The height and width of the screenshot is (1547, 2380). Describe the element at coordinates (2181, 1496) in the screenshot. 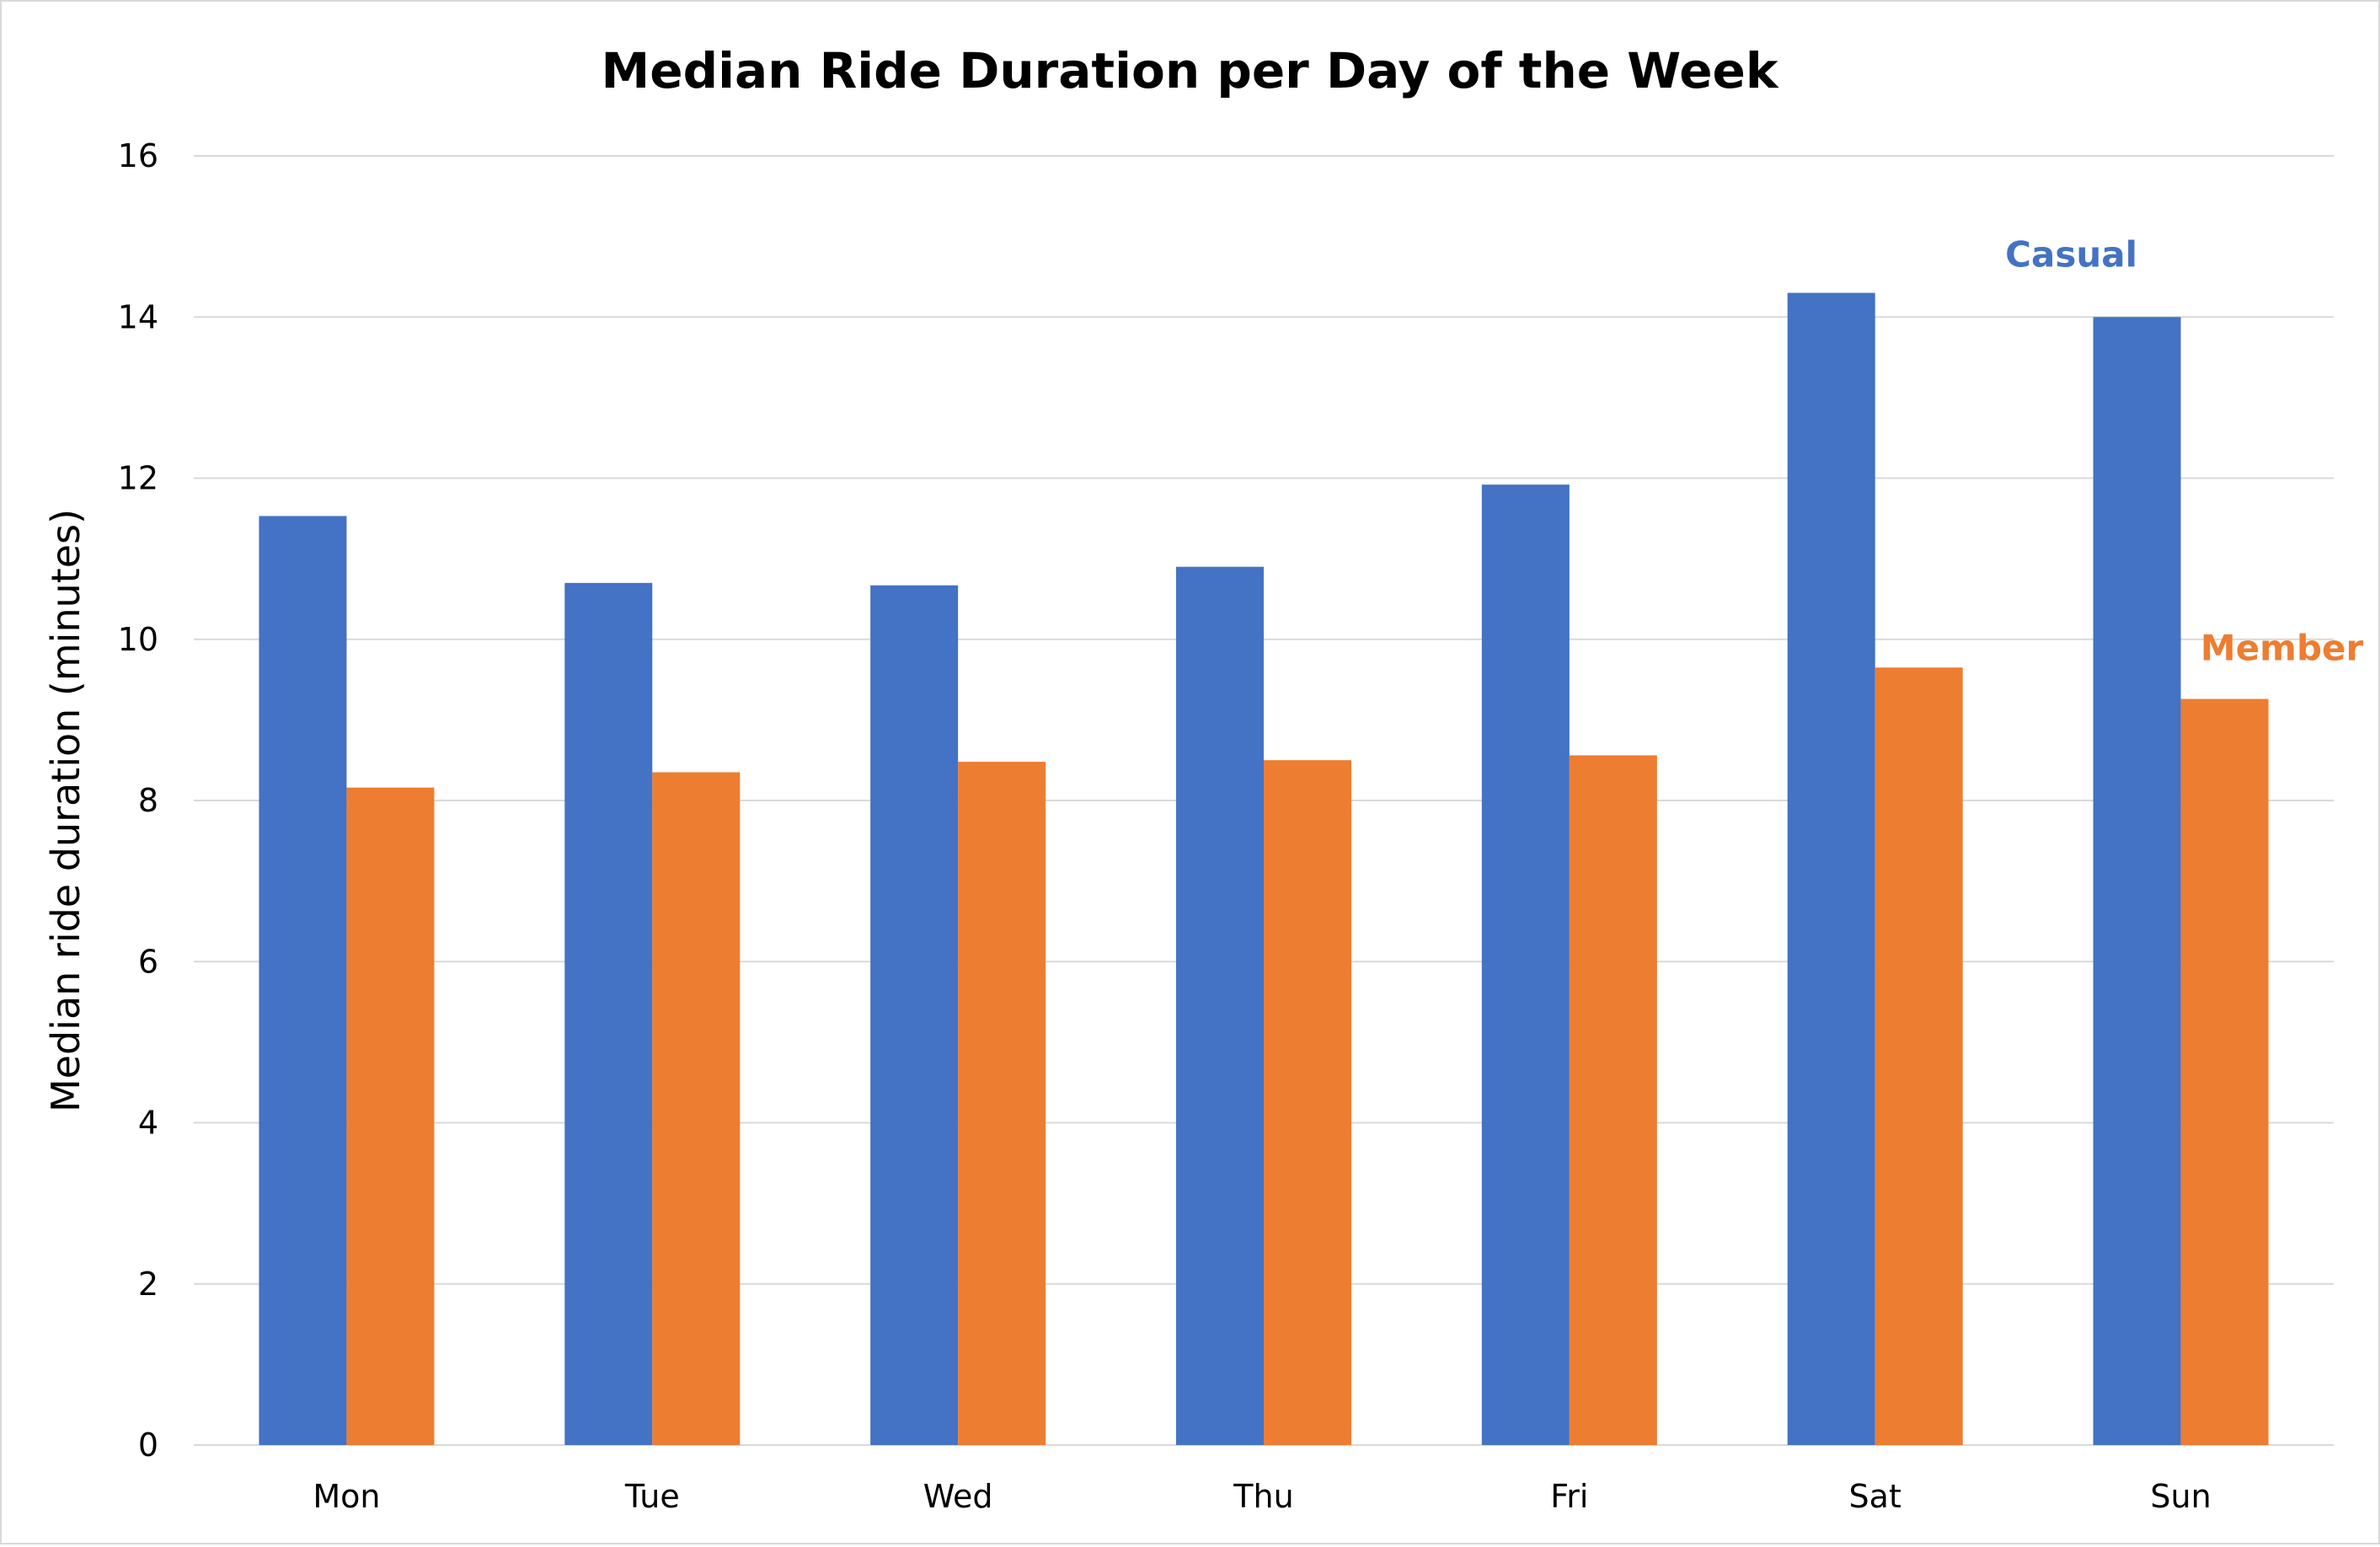

I see `x-tick-label: Sun` at that location.